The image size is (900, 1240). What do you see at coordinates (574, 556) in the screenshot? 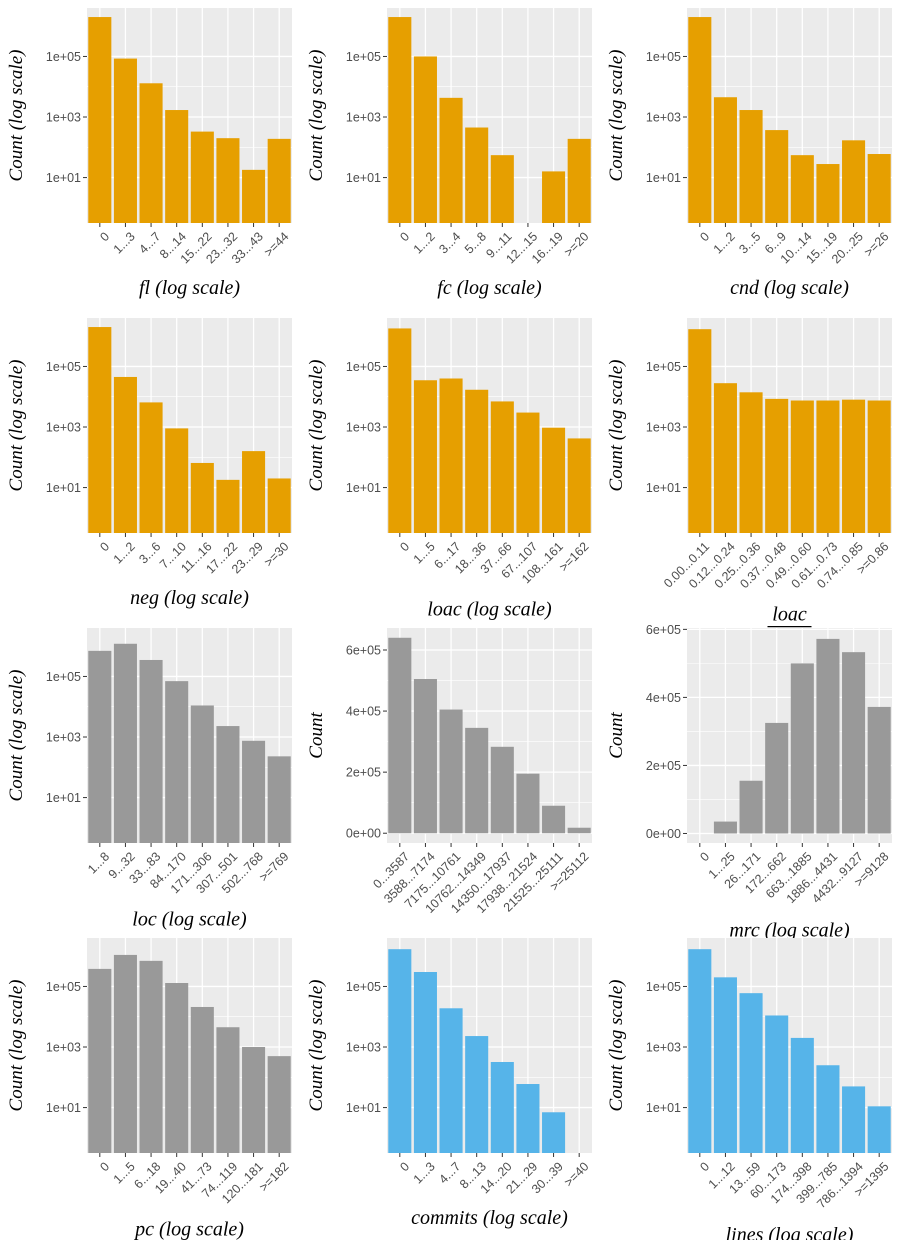
I see `x-tick-label: >=162` at bounding box center [574, 556].